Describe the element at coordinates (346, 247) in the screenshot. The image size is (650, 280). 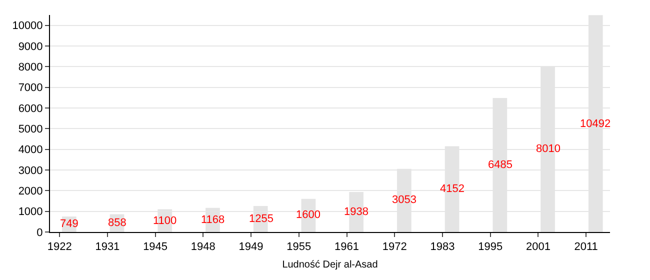
I see `x-tick-label: 1961` at that location.